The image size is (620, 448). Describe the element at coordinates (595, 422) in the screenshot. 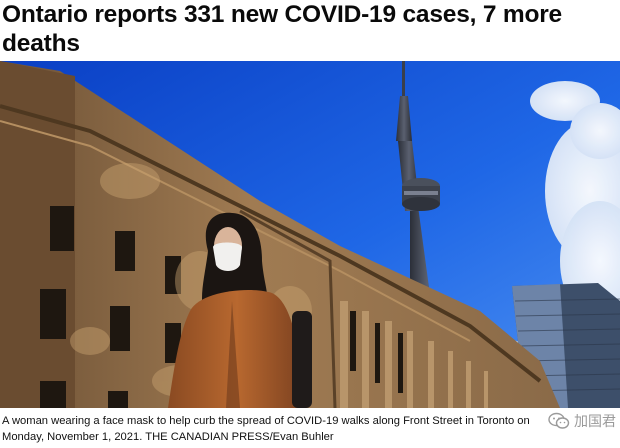

I see `watermark-text: 加国君` at that location.